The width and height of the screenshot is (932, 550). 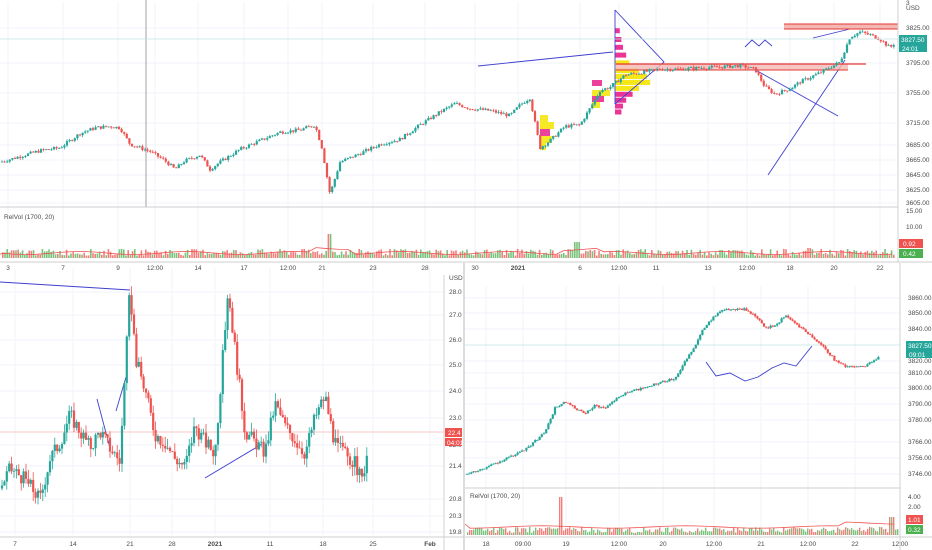 I want to click on br-vol-tick-1: 4.00, so click(x=914, y=497).